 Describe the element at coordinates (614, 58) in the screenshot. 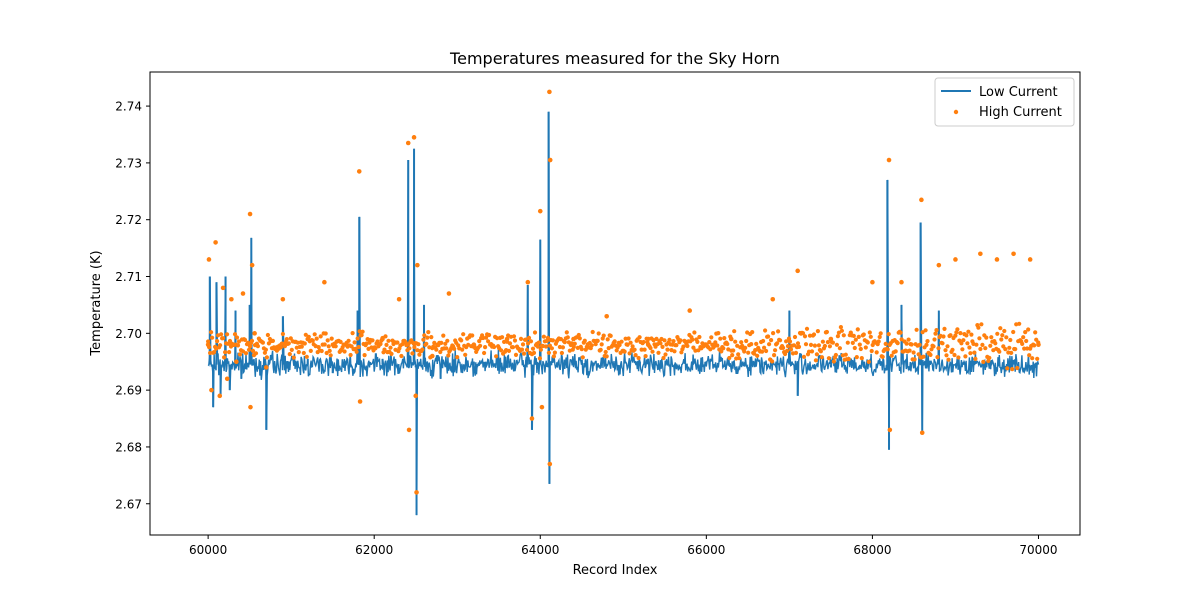

I see `chart-title: Temperatures measured for the Sky Horn` at that location.